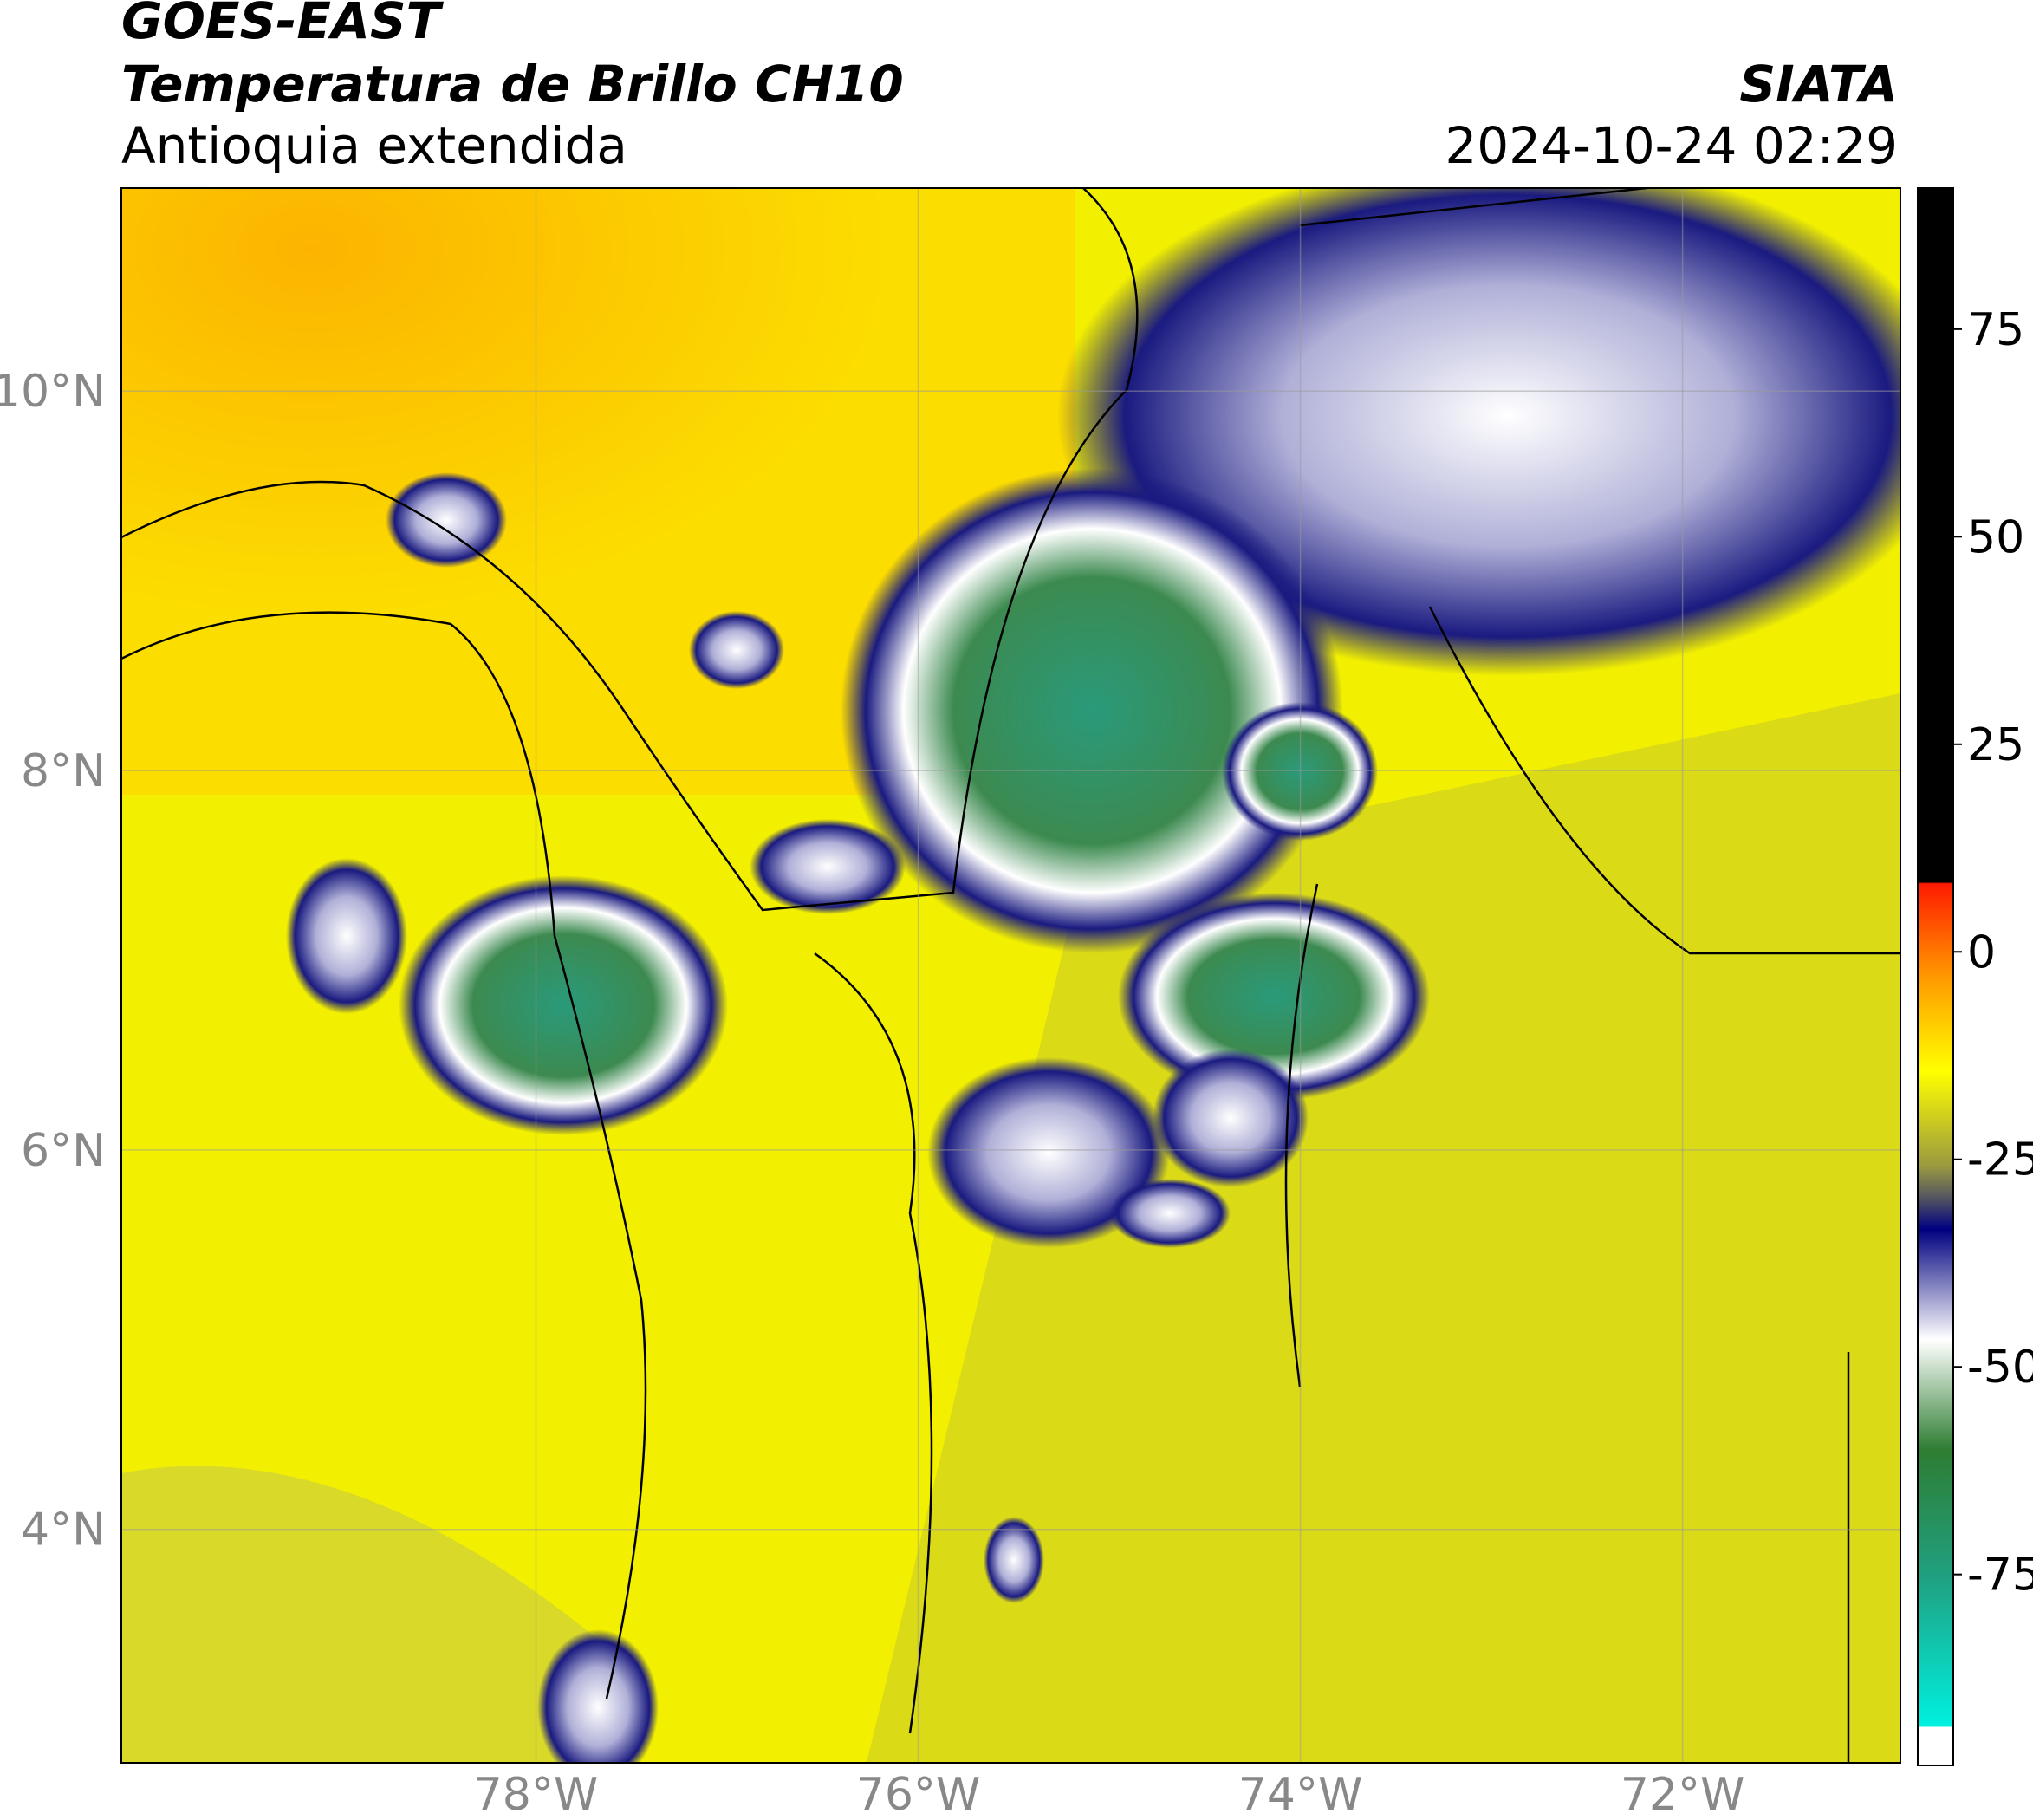 This screenshot has height=1820, width=2033. What do you see at coordinates (64, 1151) in the screenshot?
I see `y-tick-label: 6°N` at bounding box center [64, 1151].